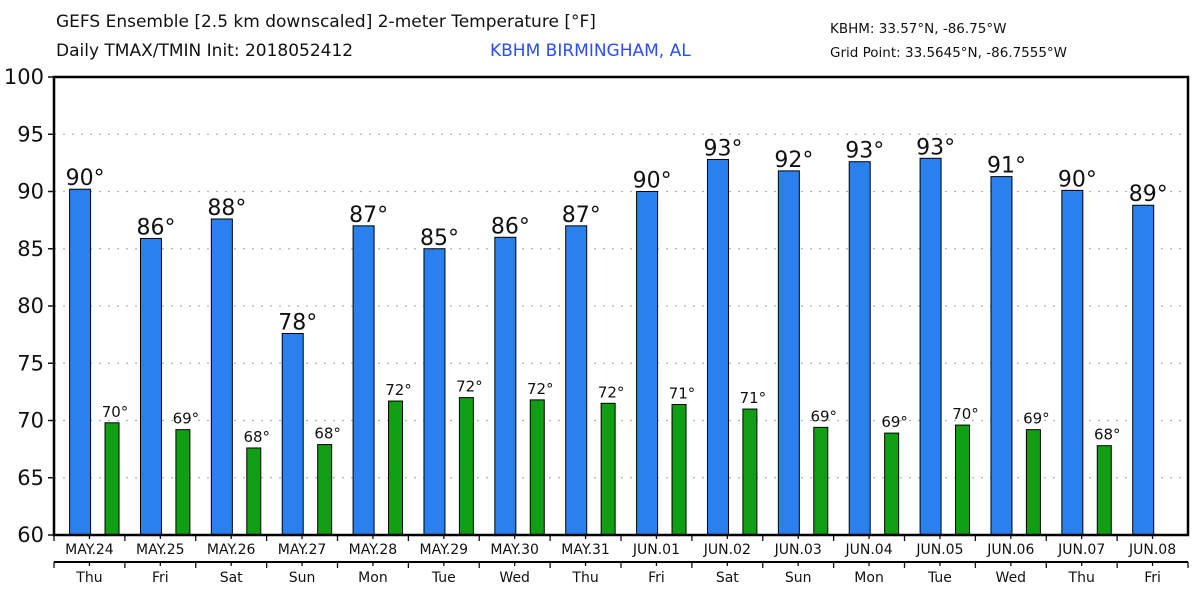 The image size is (1200, 600). What do you see at coordinates (30, 535) in the screenshot?
I see `y-tick-label: 60` at bounding box center [30, 535].